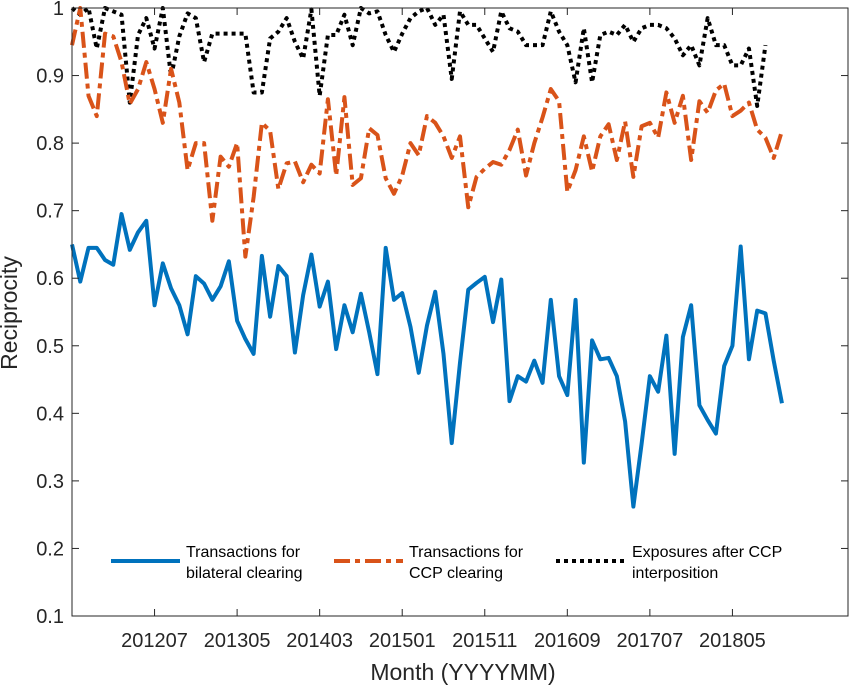 The image size is (850, 691). What do you see at coordinates (466, 552) in the screenshot?
I see `legend-label-2-line-1: Transactions for` at bounding box center [466, 552].